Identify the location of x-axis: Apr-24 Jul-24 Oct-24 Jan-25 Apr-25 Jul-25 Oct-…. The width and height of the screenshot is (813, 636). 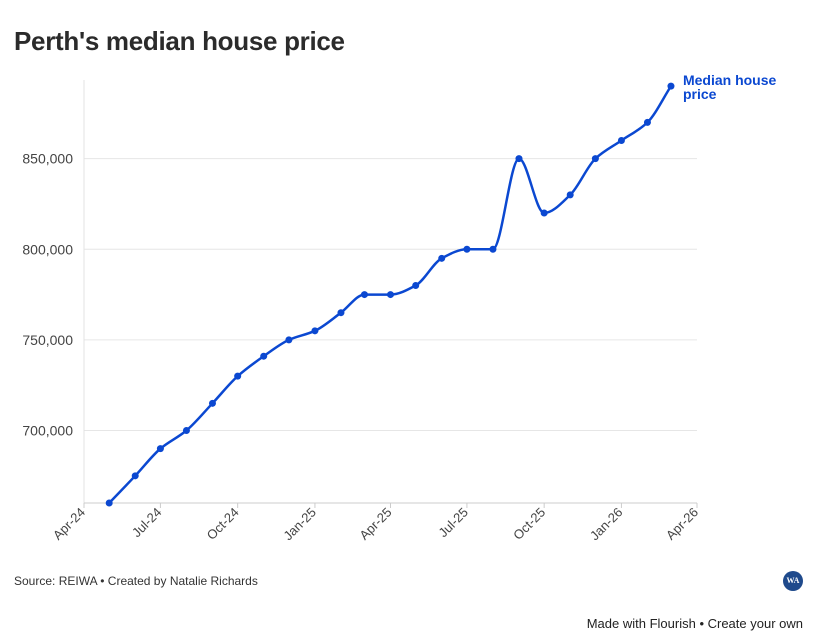
(375, 523).